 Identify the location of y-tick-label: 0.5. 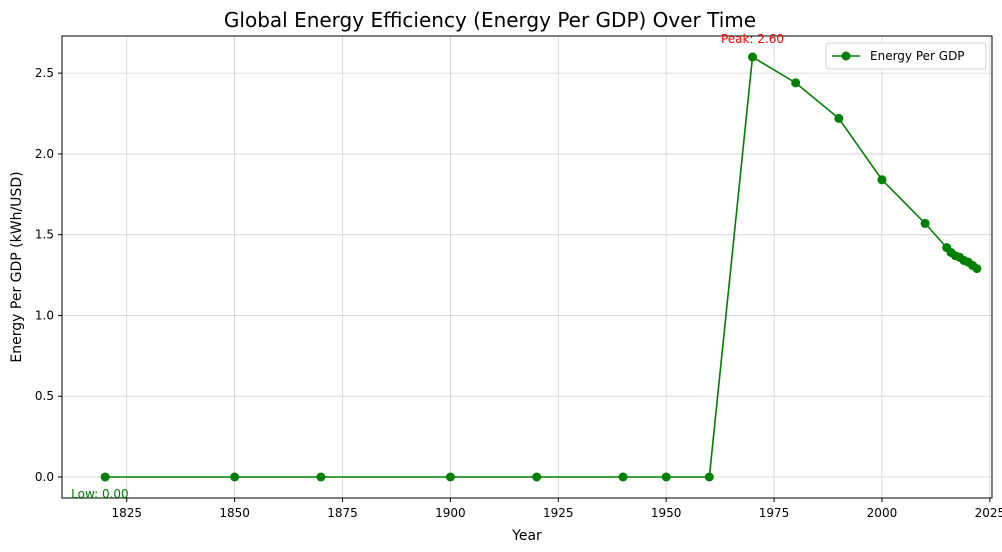
(44, 396).